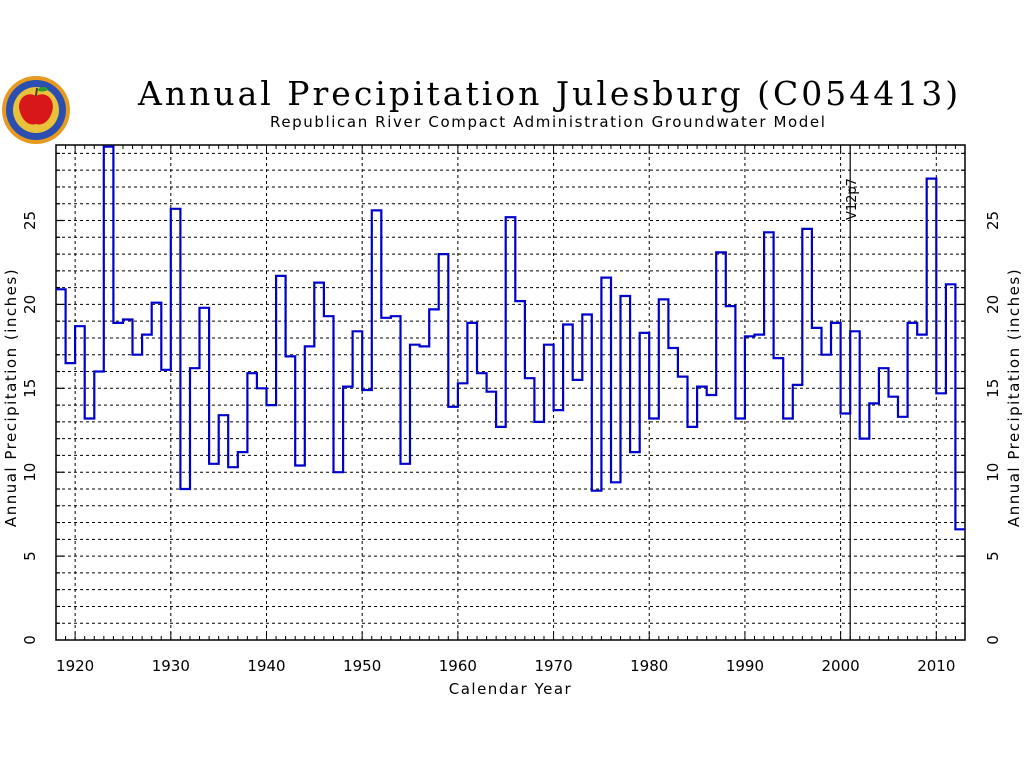 Image resolution: width=1024 pixels, height=768 pixels. I want to click on x-tick-label: 1930, so click(171, 666).